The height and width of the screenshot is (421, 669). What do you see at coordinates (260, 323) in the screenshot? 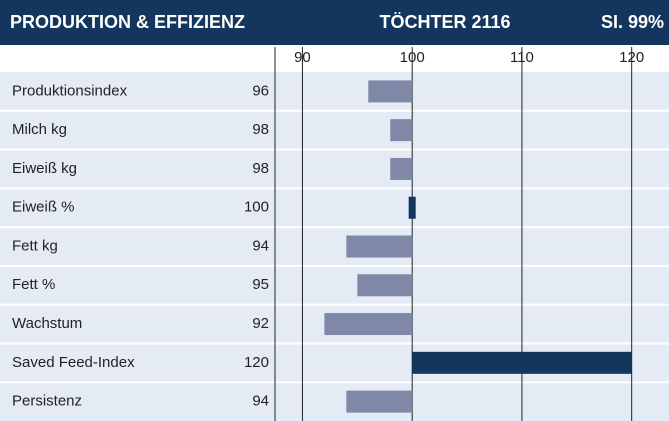
I see `row-value: 92` at bounding box center [260, 323].